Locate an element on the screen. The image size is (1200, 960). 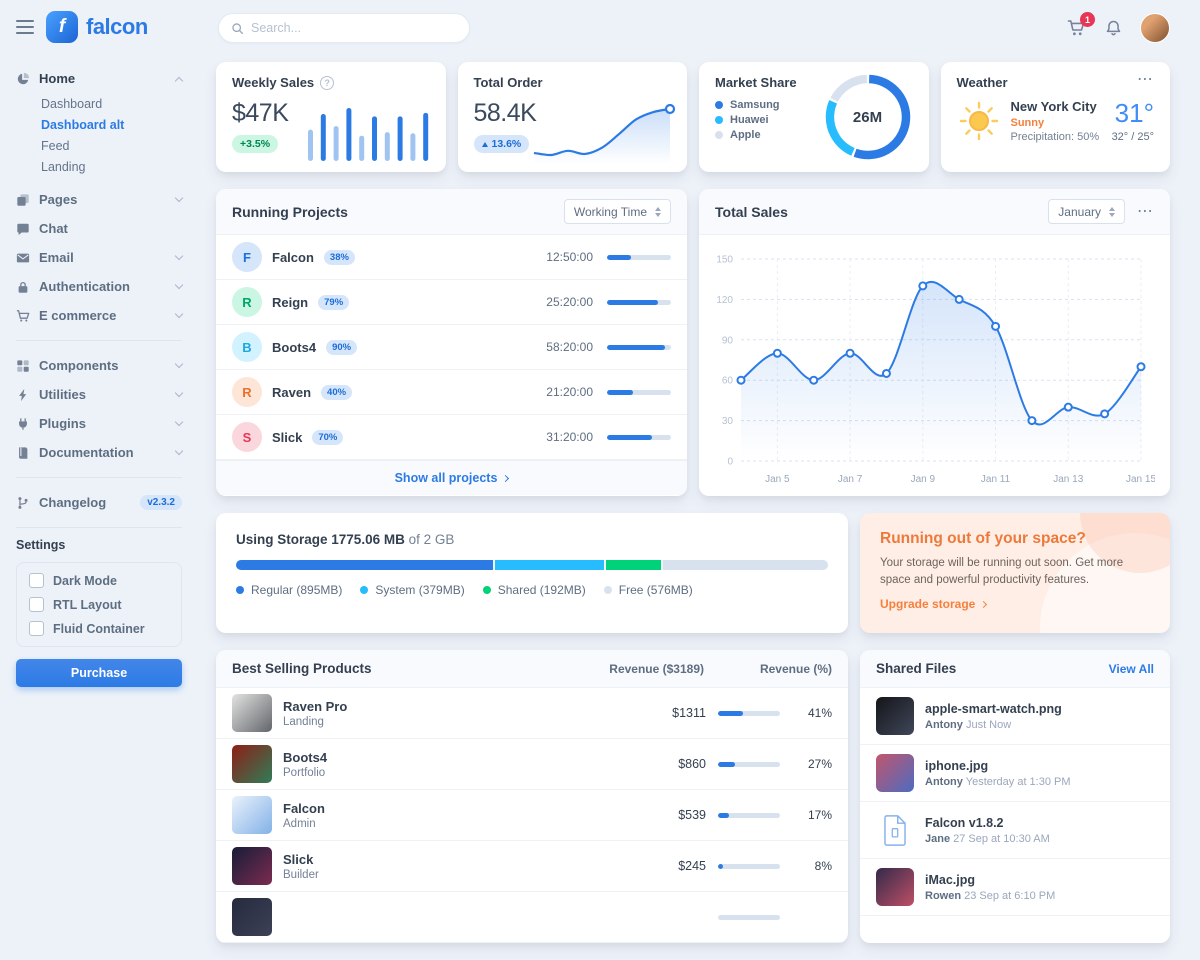
project-time: 21:20:00 is located at coordinates (556, 392).